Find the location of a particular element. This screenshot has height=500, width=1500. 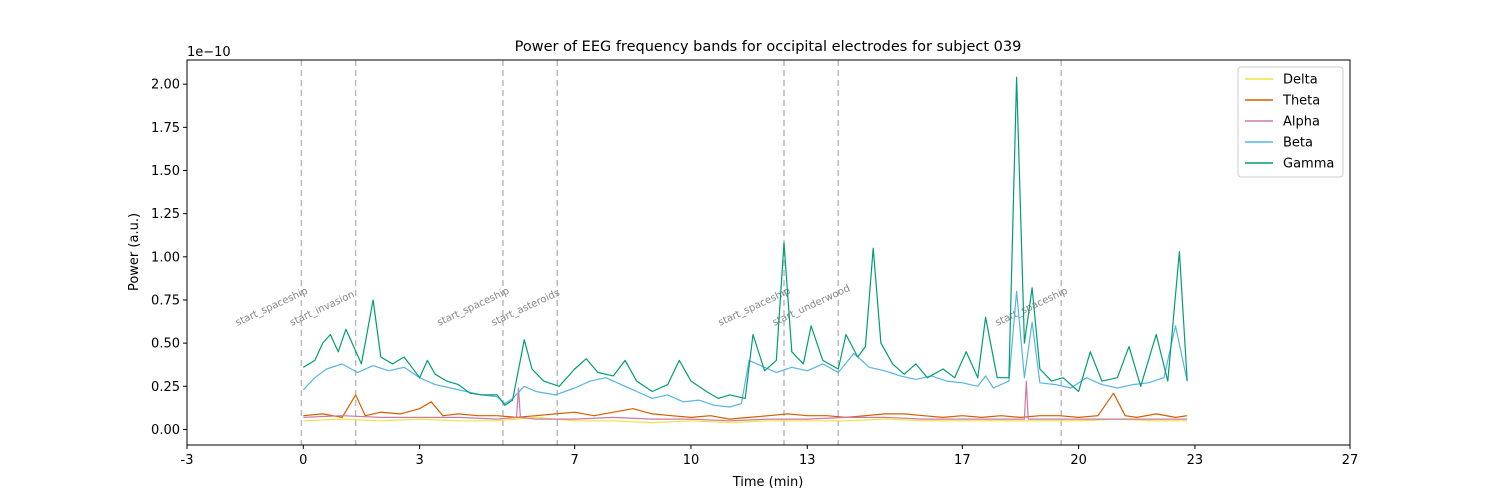

y-axis: 0.00 0.25 0.50 0.75 1.00 1.25 1.50 1.75 2.00 is located at coordinates (169, 258).